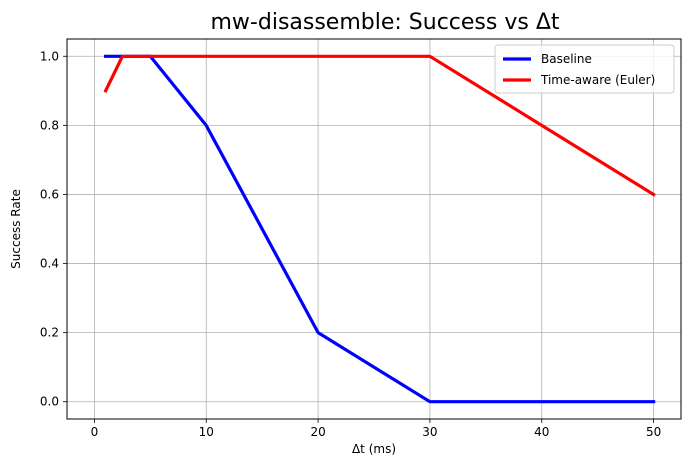 The image size is (691, 475). Describe the element at coordinates (49, 333) in the screenshot. I see `y-tick-label: 0.2` at that location.